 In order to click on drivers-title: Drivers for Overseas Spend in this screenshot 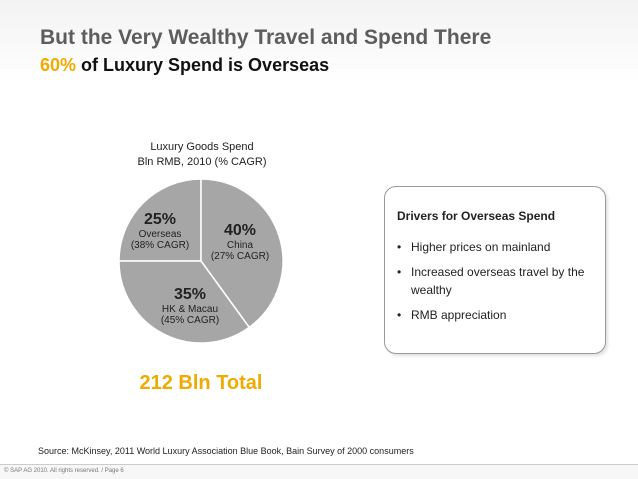, I will do `click(476, 216)`.